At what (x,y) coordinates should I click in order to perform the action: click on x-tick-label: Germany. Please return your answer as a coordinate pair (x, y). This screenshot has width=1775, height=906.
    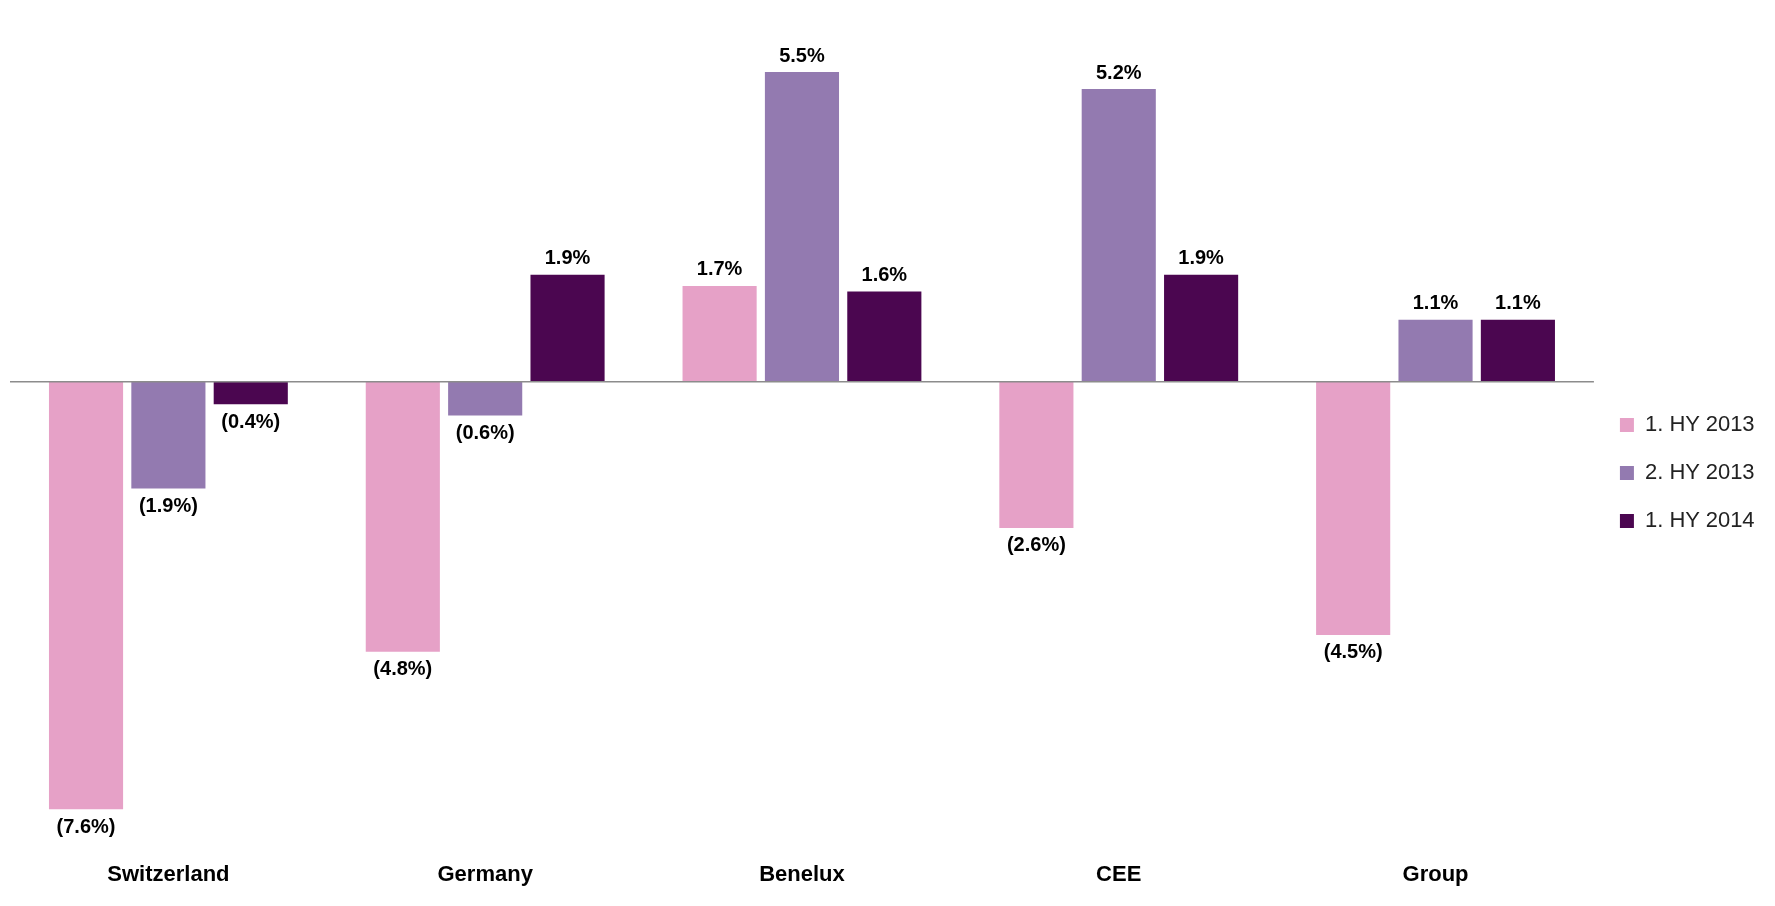
    Looking at the image, I should click on (485, 873).